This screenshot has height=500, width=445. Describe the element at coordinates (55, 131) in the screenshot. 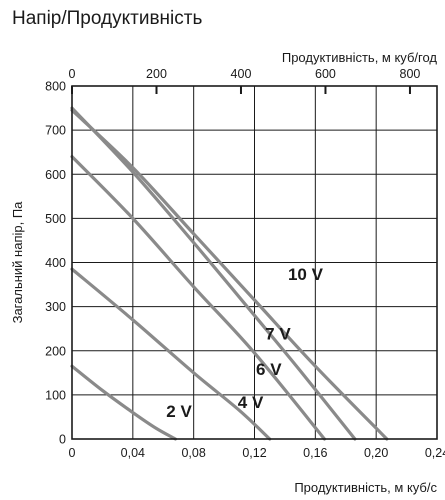

I see `y-tick-label: 700` at that location.